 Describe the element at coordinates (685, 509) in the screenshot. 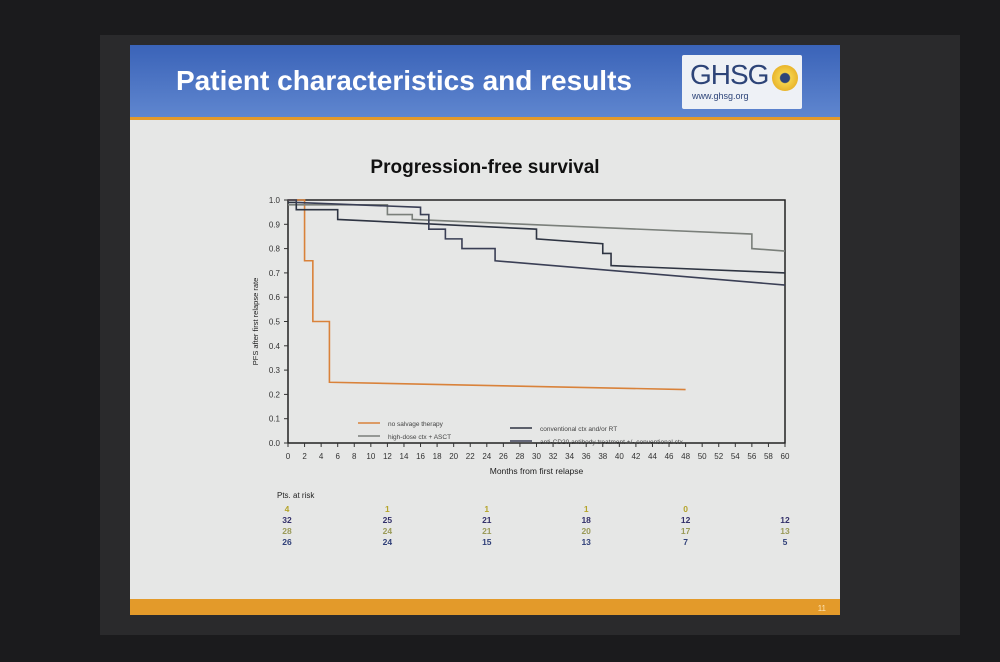

I see `at-risk-value: 0` at that location.